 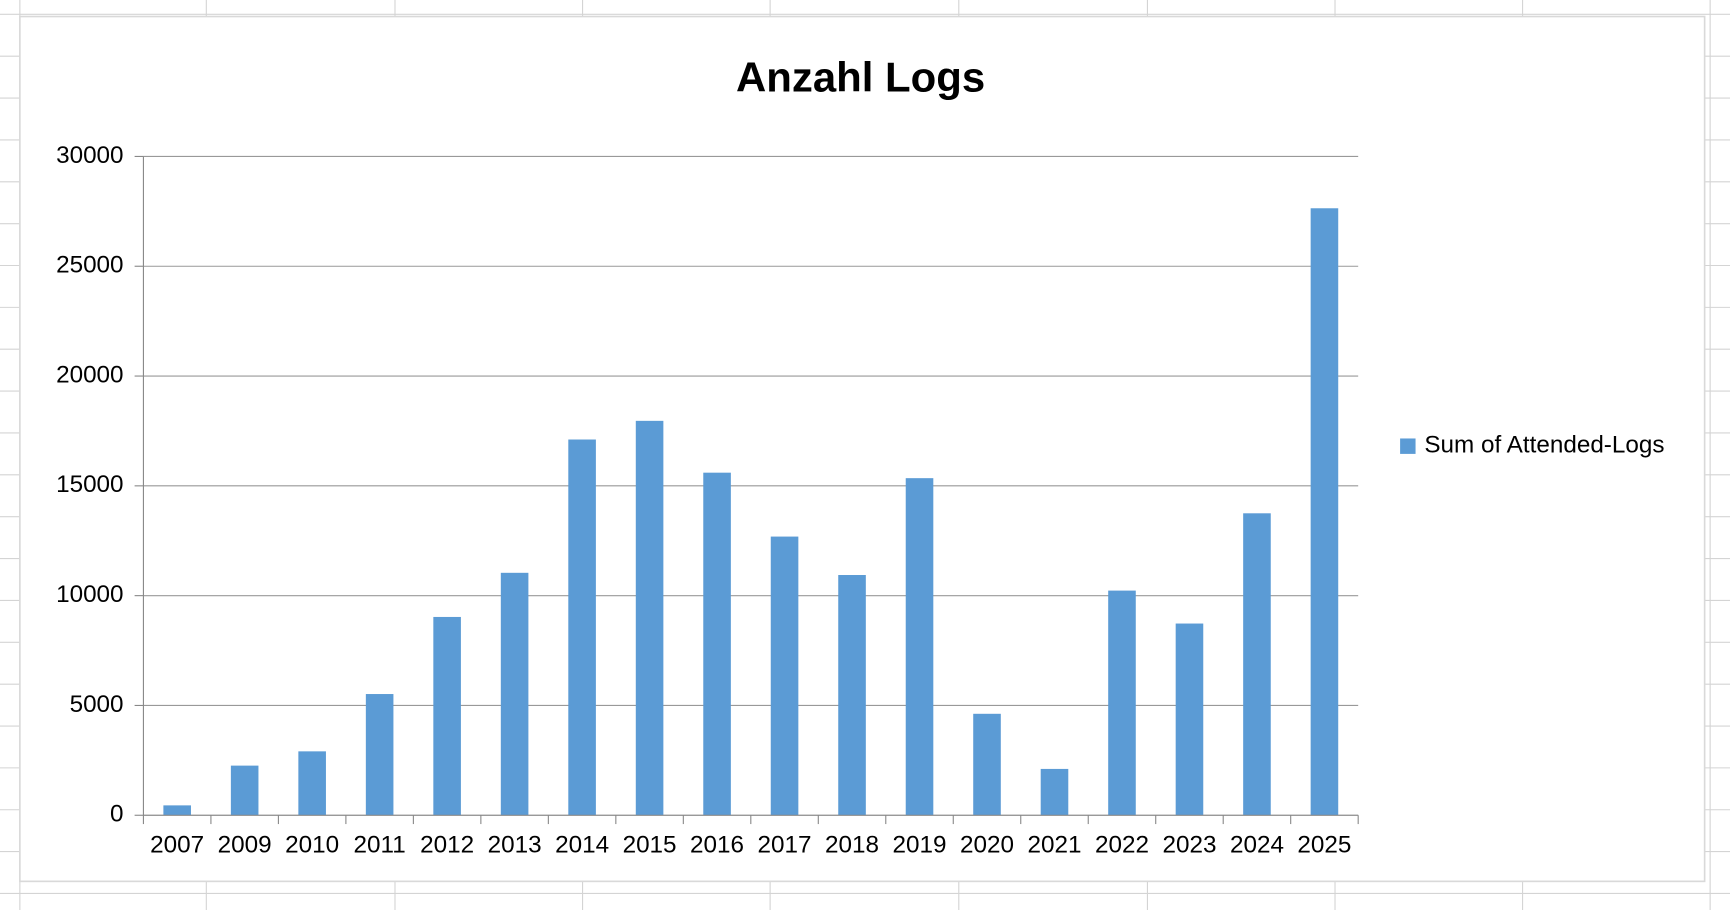 I want to click on x-tick-label: 2021, so click(x=1054, y=845).